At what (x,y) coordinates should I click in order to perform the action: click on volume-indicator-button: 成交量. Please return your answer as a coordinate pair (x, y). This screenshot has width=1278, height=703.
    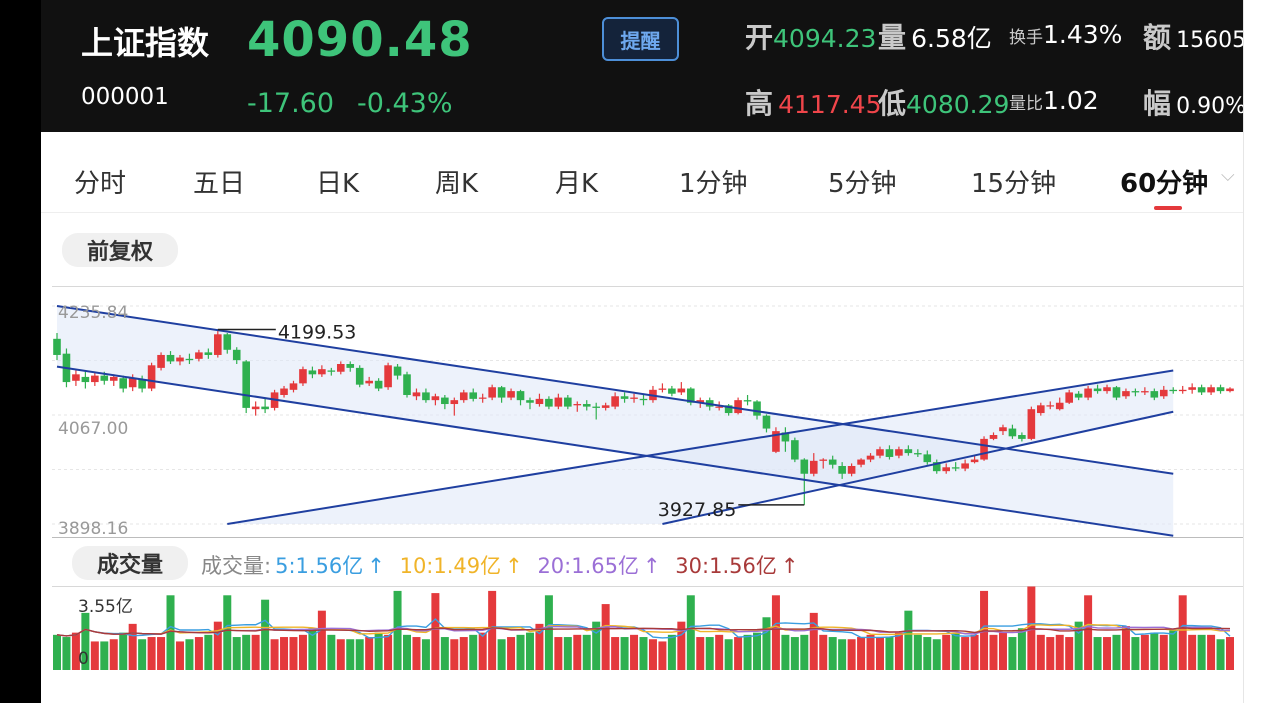
    Looking at the image, I should click on (130, 563).